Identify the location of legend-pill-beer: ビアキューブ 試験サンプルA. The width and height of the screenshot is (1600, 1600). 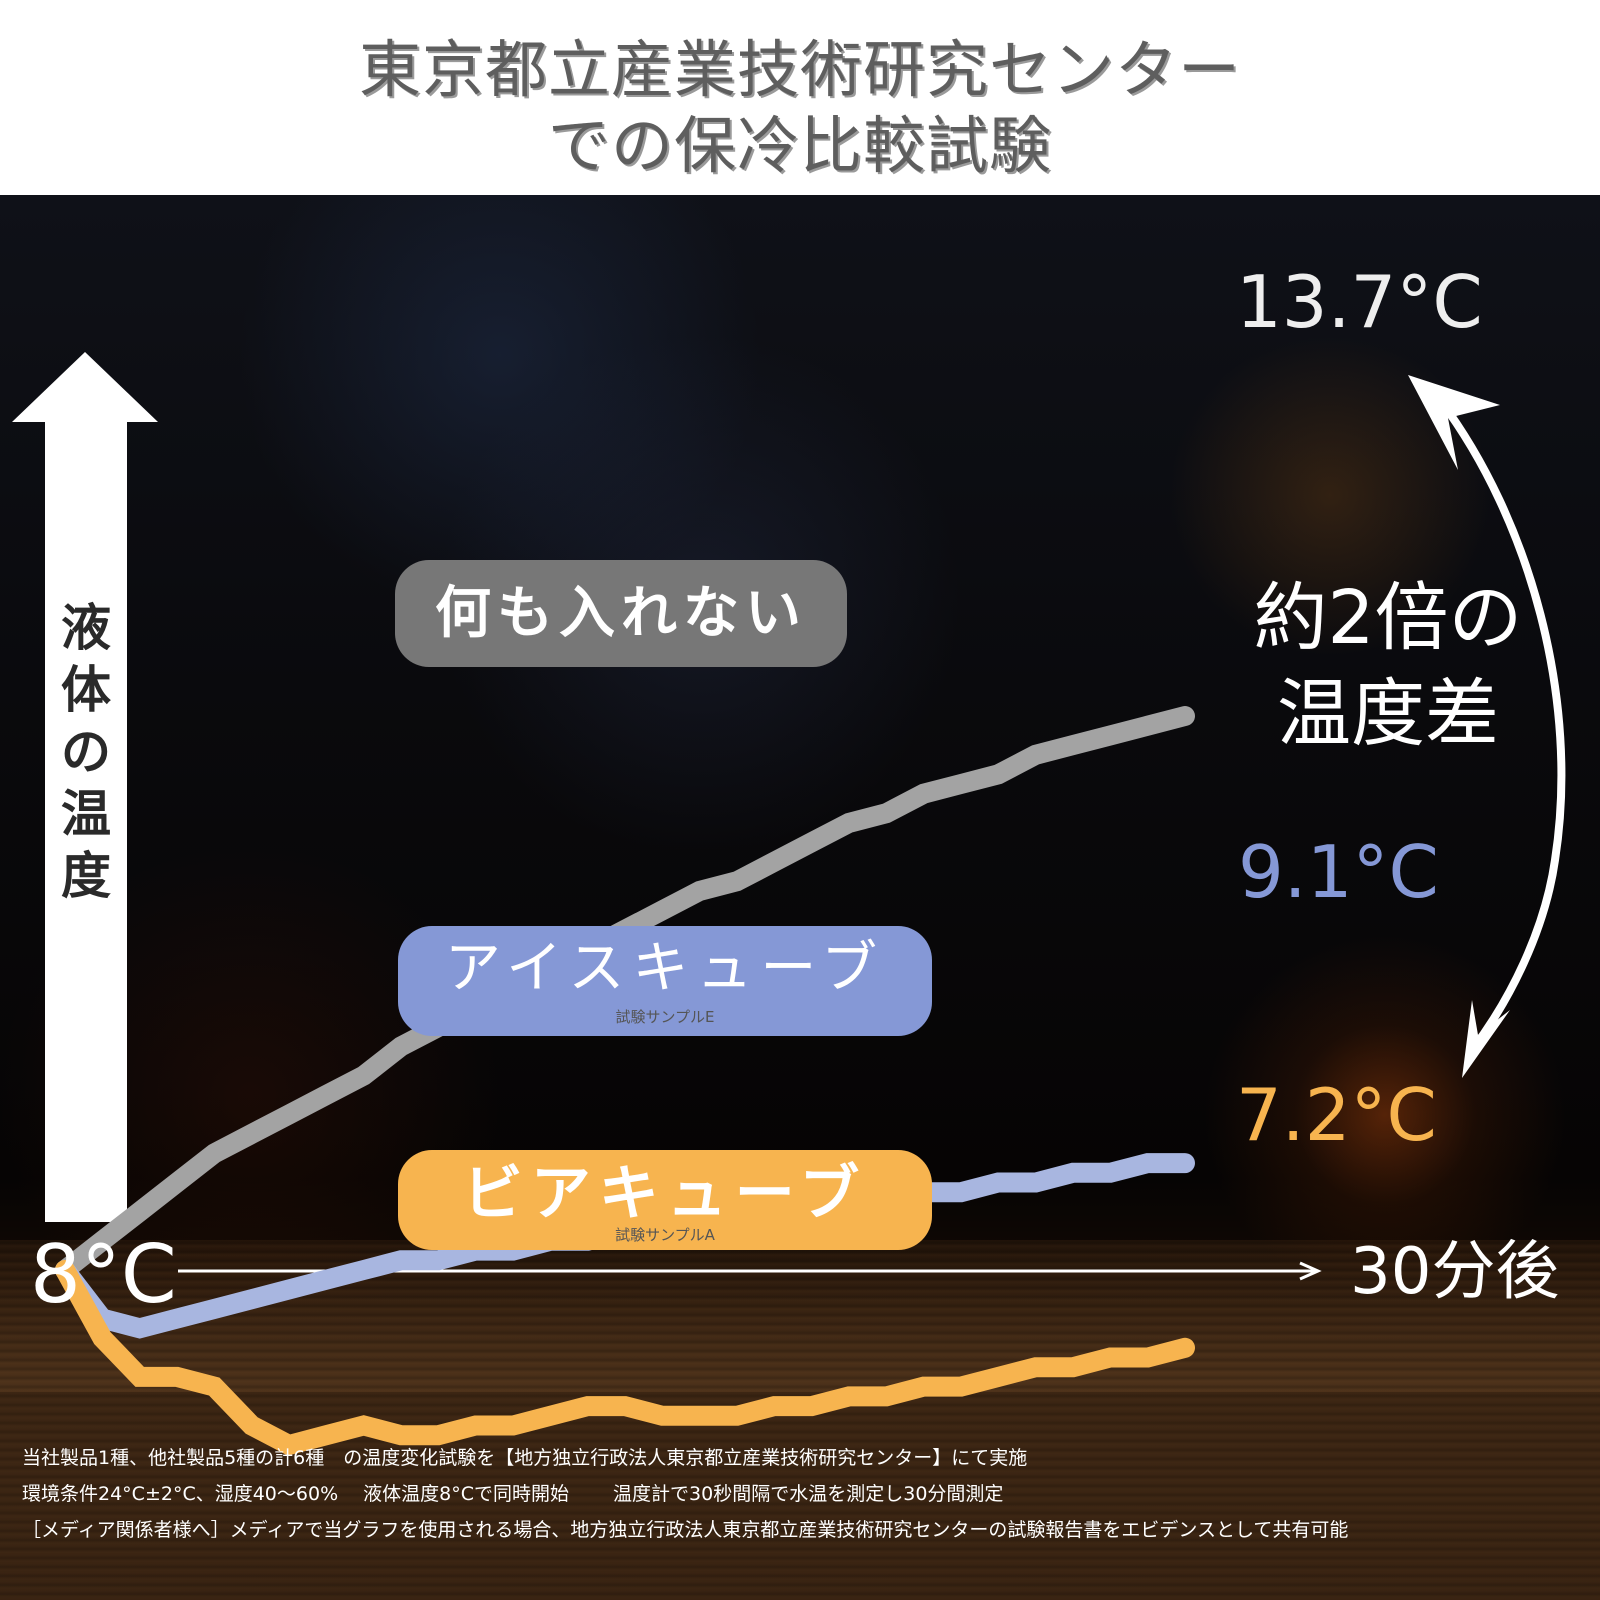
(665, 1200).